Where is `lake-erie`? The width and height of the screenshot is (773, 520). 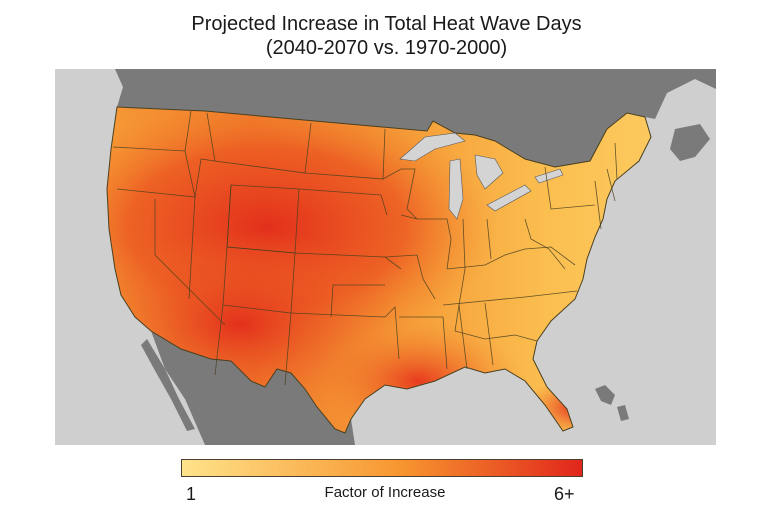 lake-erie is located at coordinates (509, 198).